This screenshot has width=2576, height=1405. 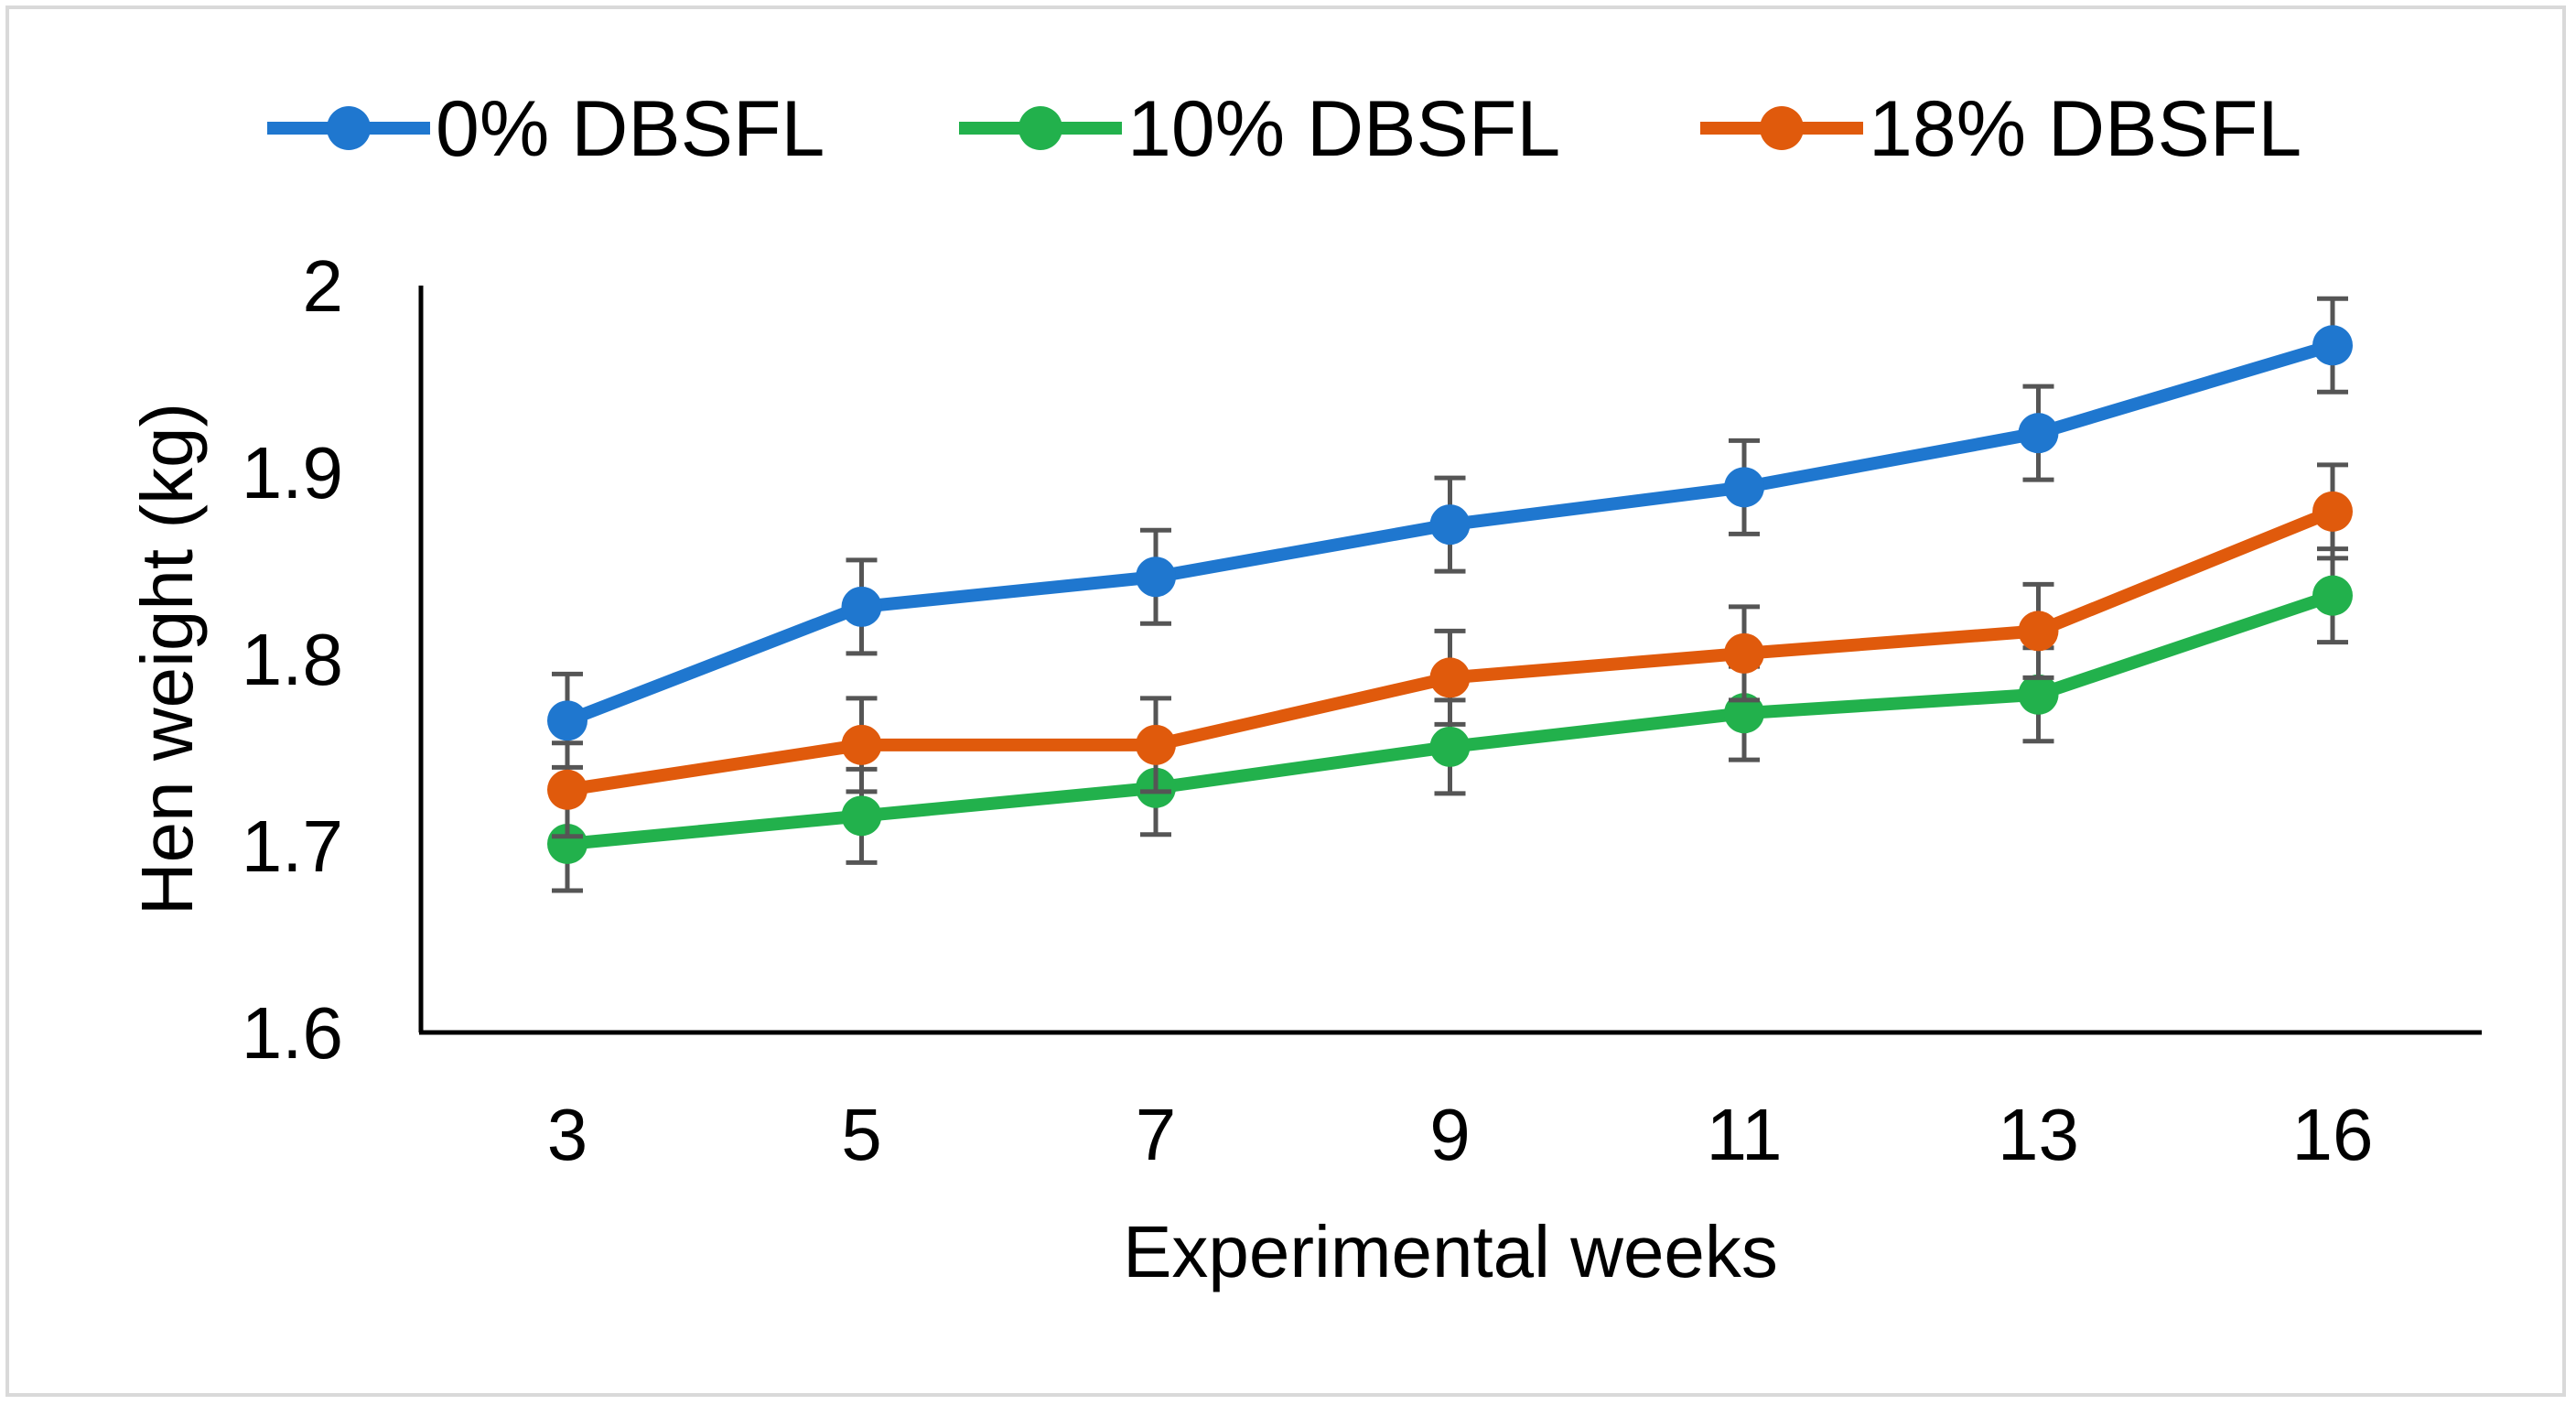 I want to click on x-axis-title: Experimental weeks, so click(x=1450, y=1251).